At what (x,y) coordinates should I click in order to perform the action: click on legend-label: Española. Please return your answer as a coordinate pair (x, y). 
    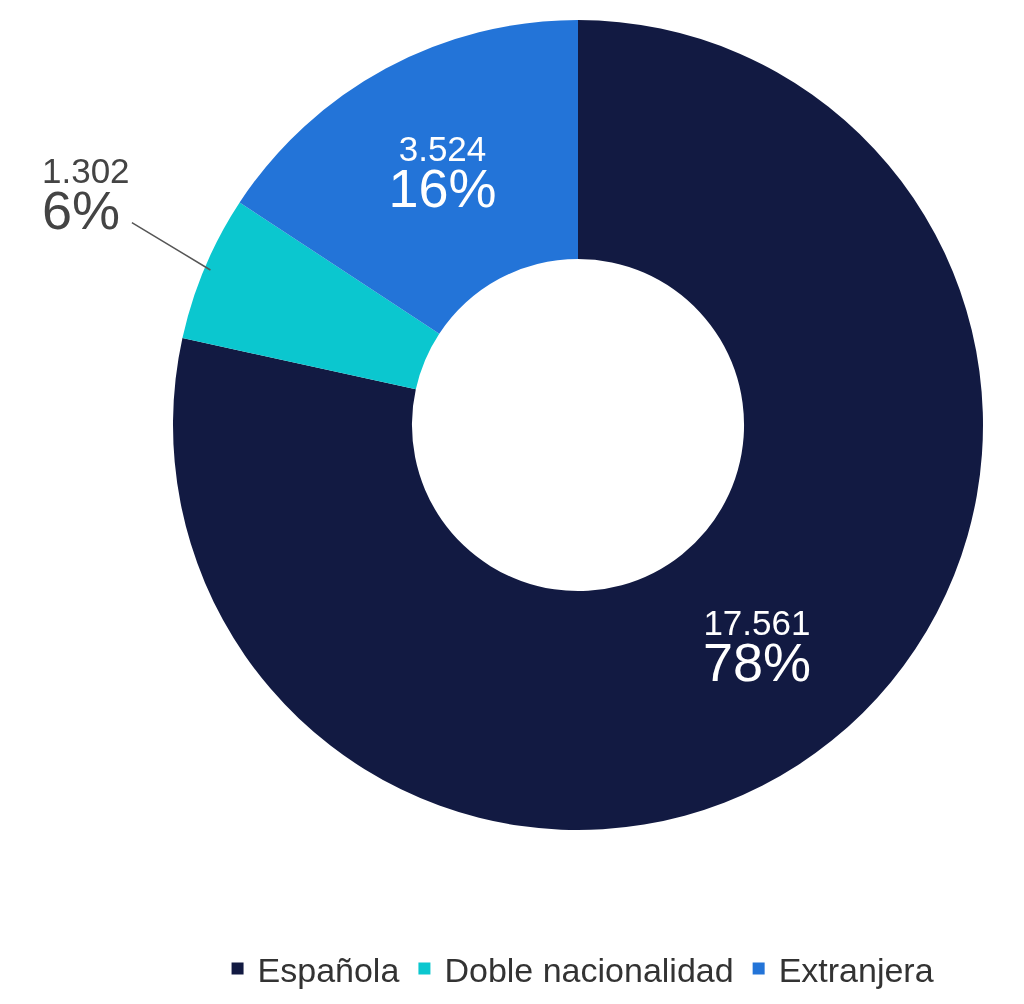
    Looking at the image, I should click on (328, 969).